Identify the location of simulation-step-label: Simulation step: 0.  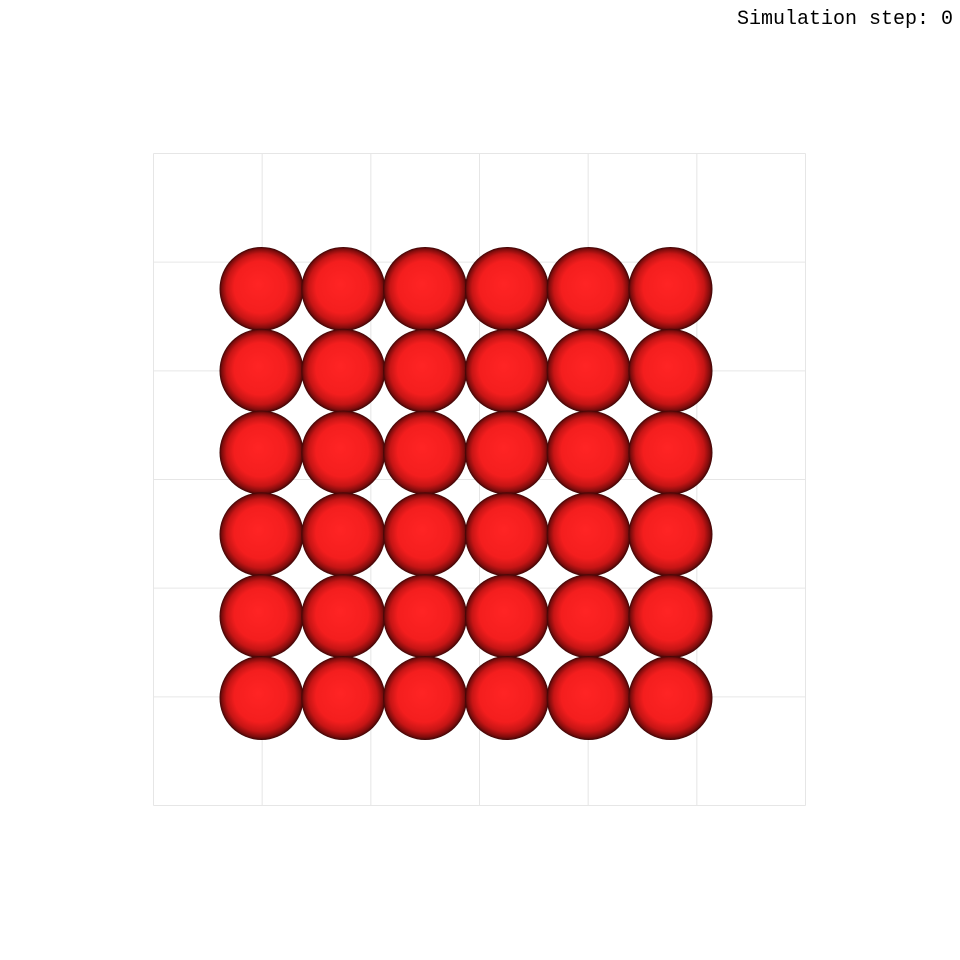
(845, 20).